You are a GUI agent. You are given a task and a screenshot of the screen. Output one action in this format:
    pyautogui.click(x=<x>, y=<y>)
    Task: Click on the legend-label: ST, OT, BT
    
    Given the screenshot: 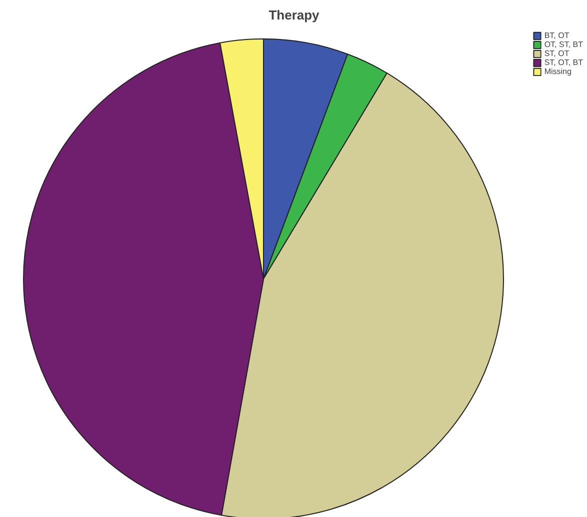 What is the action you would take?
    pyautogui.click(x=563, y=62)
    